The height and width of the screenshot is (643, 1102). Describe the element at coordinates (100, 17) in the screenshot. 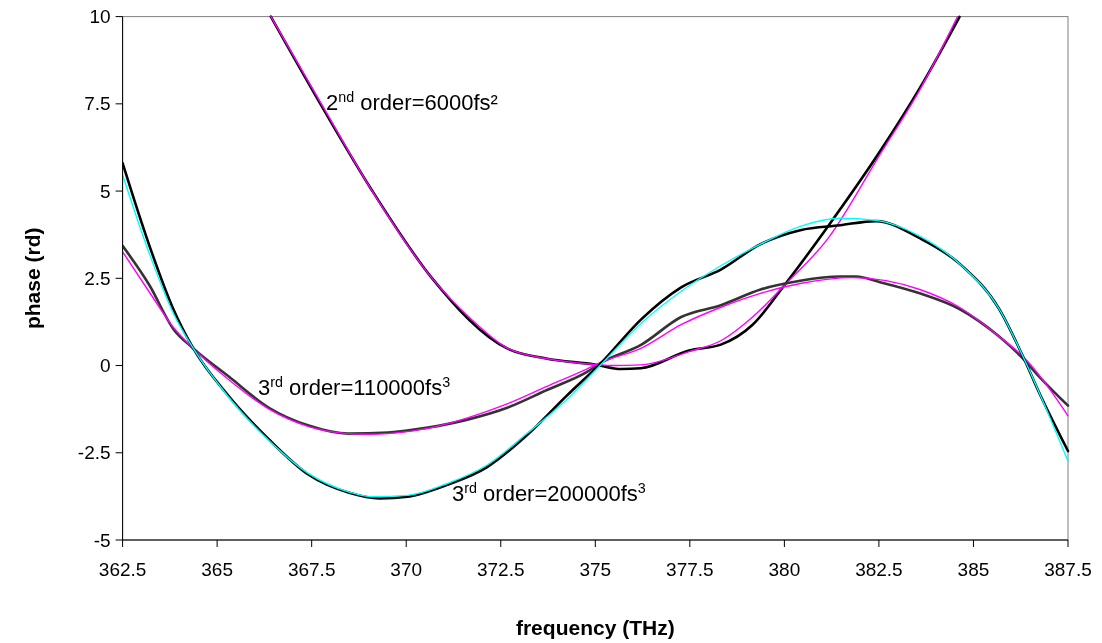

I see `y-tick-label: 10` at that location.